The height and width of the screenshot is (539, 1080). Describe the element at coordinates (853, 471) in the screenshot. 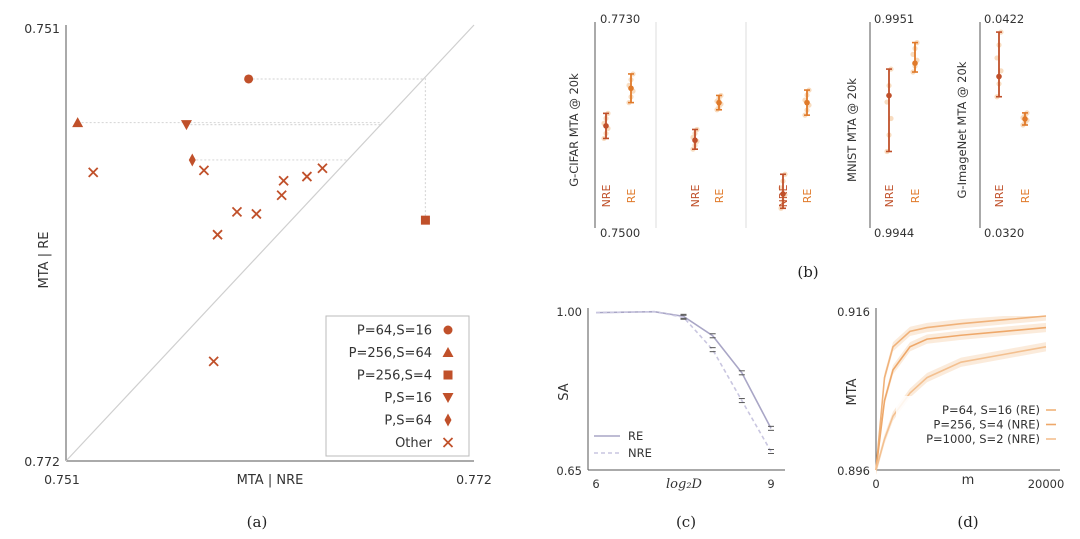

I see `d-ytick-bottom: 0.896` at that location.